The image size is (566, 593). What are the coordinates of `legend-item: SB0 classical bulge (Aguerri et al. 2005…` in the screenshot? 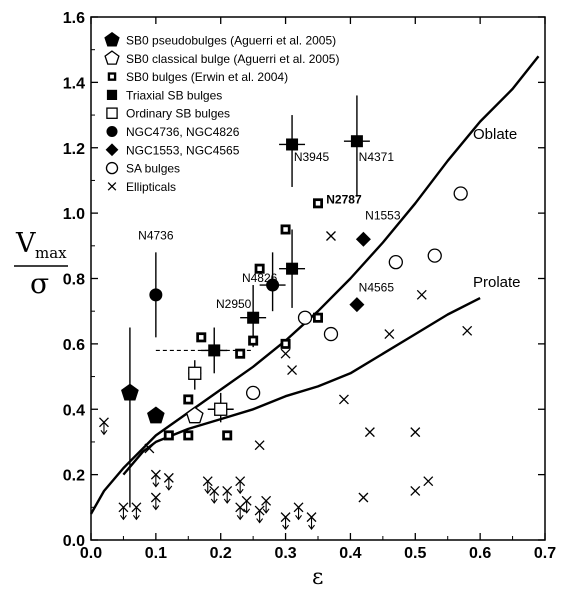 It's located at (221, 58).